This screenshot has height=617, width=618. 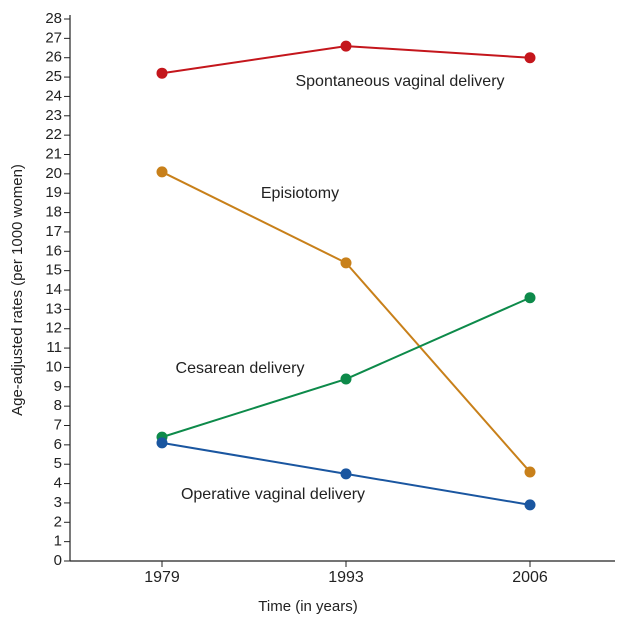 I want to click on y-tick-label: 22, so click(x=53, y=134).